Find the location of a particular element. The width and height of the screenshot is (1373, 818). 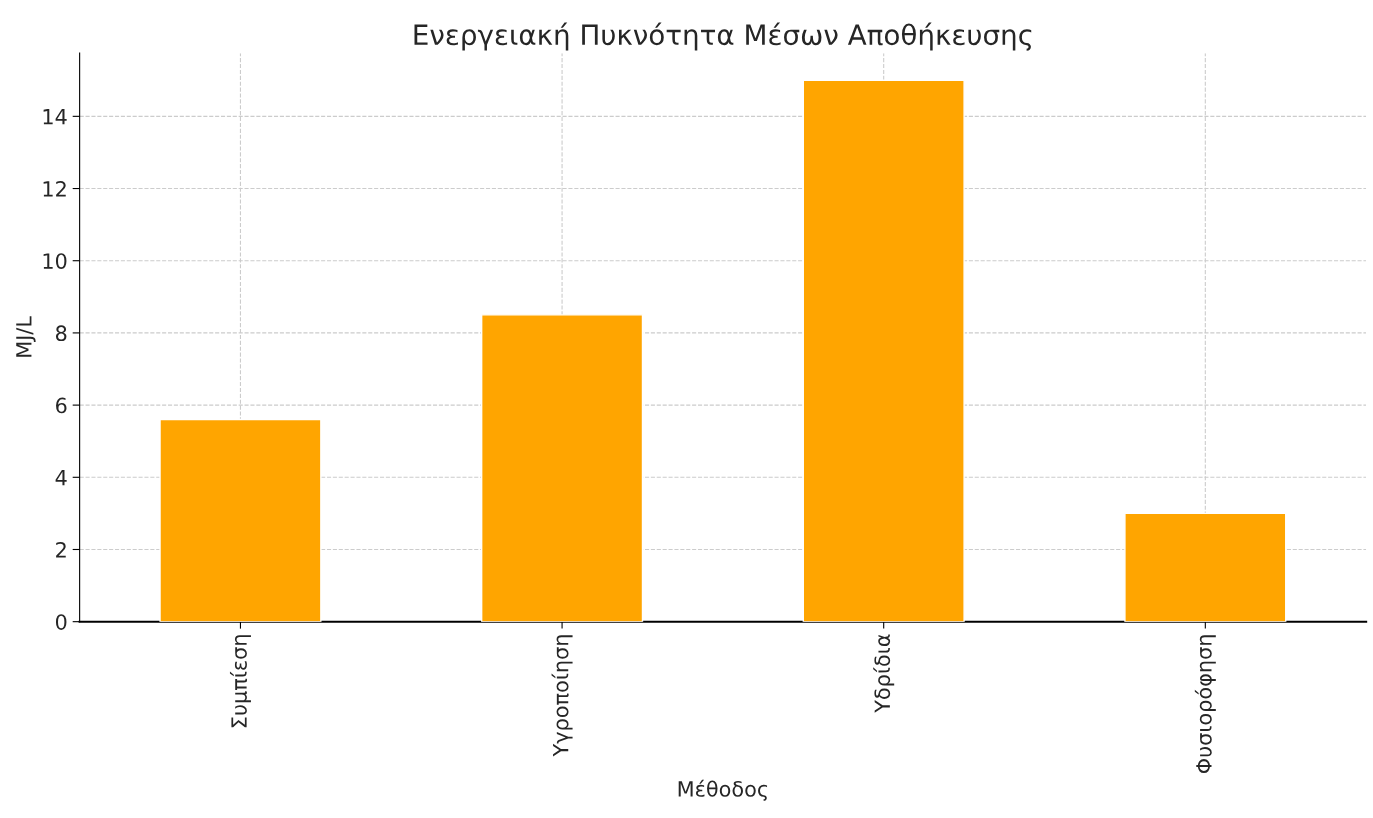

x-tick-label: Φυσιορόφηση is located at coordinates (1205, 704).